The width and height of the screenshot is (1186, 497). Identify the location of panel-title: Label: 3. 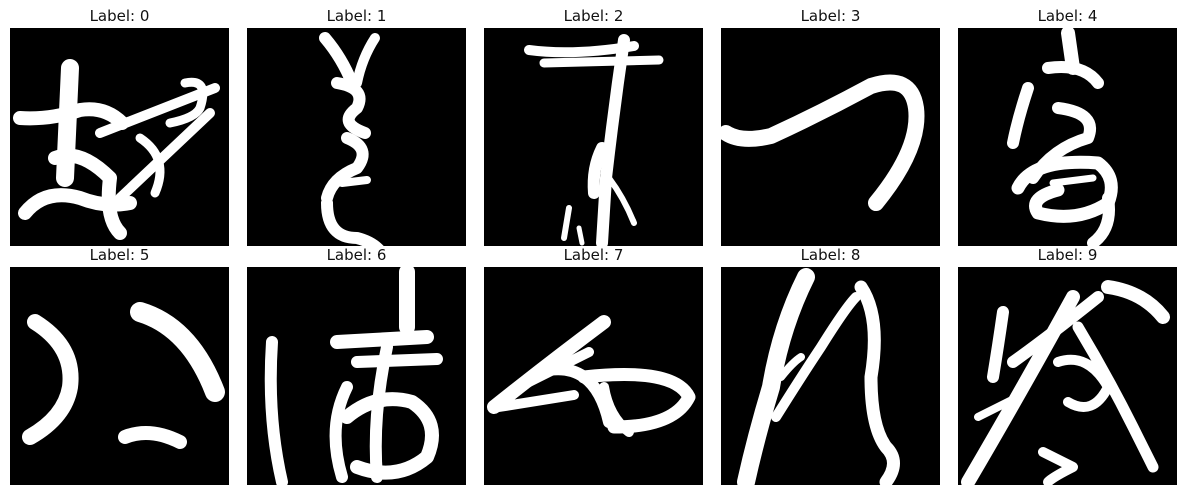
(830, 16).